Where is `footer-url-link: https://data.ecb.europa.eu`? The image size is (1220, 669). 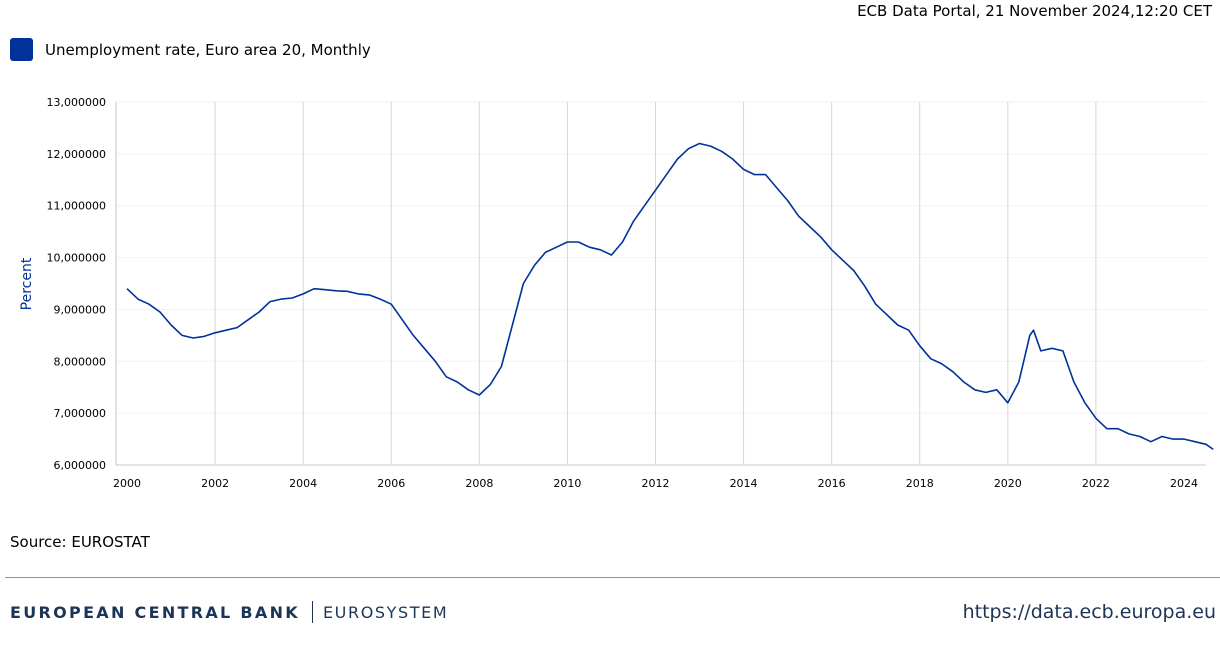 footer-url-link: https://data.ecb.europa.eu is located at coordinates (1089, 612).